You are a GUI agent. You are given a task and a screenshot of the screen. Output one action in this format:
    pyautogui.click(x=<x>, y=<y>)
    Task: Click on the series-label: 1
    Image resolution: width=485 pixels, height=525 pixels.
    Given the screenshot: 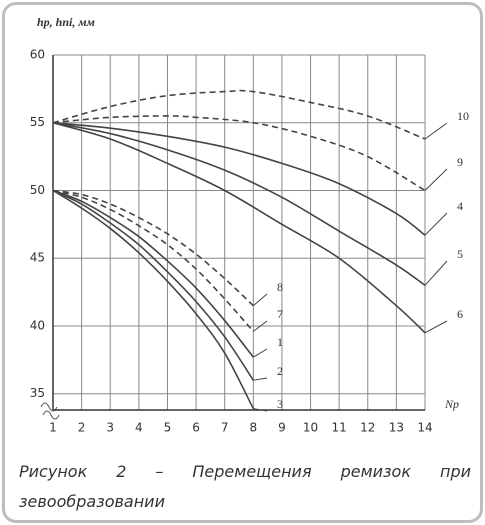 What is the action you would take?
    pyautogui.click(x=280, y=342)
    